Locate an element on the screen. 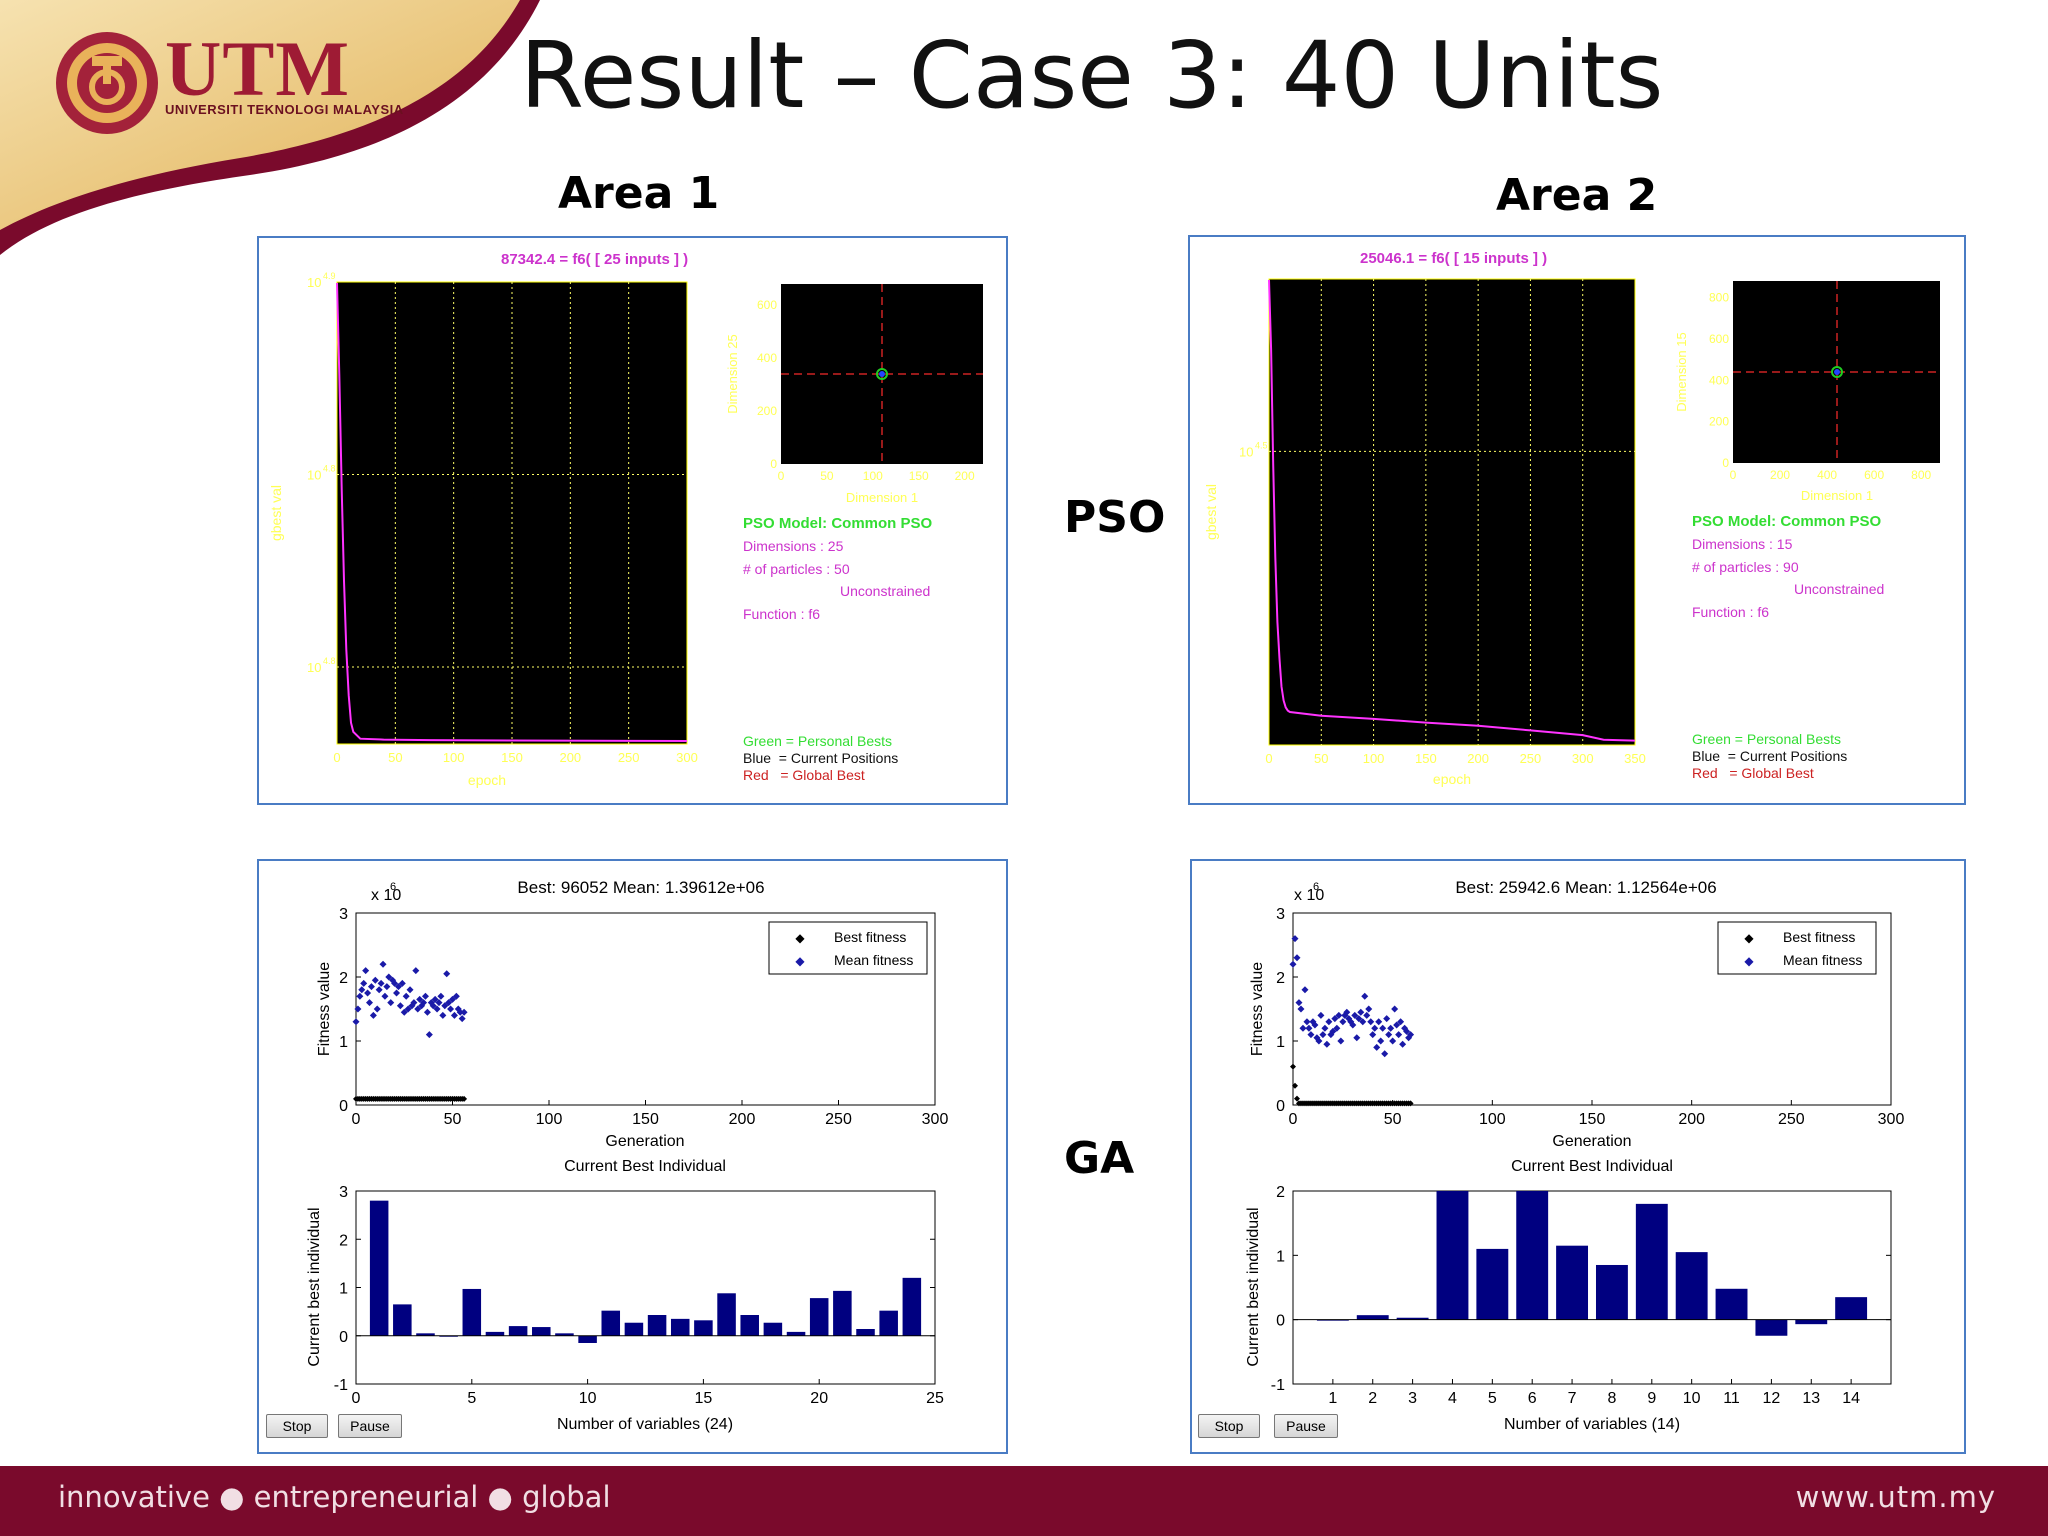 This screenshot has height=1536, width=2048. logo-wordmark: UTM is located at coordinates (257, 68).